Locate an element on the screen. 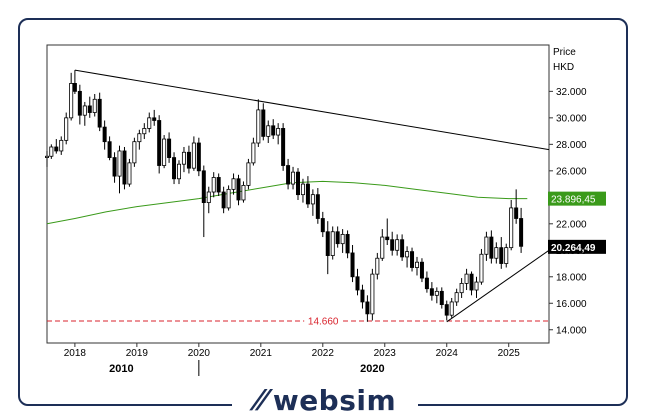 This screenshot has height=420, width=648. y-tick-label: 26.000 is located at coordinates (571, 171).